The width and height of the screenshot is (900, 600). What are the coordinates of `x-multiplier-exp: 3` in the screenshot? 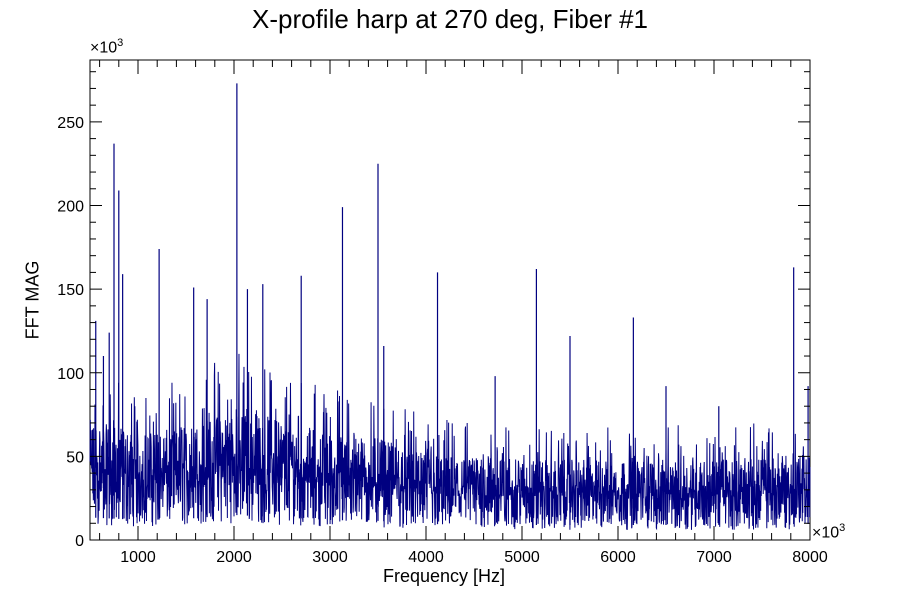 It's located at (842, 528).